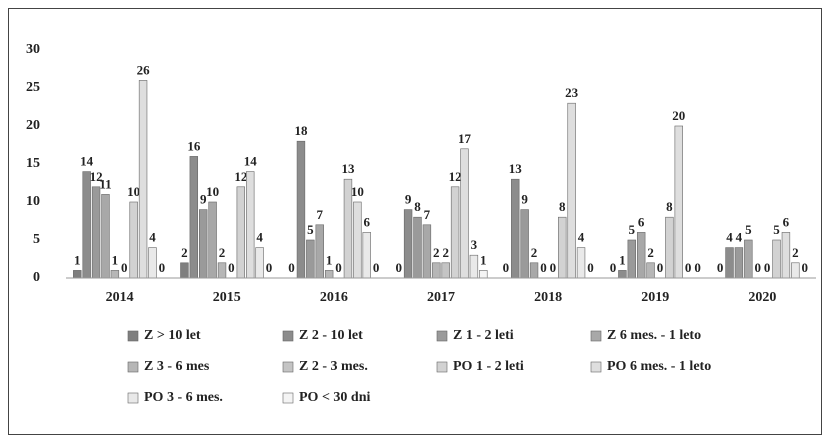 The image size is (830, 440). I want to click on y-tick-label: 5, so click(36, 239).